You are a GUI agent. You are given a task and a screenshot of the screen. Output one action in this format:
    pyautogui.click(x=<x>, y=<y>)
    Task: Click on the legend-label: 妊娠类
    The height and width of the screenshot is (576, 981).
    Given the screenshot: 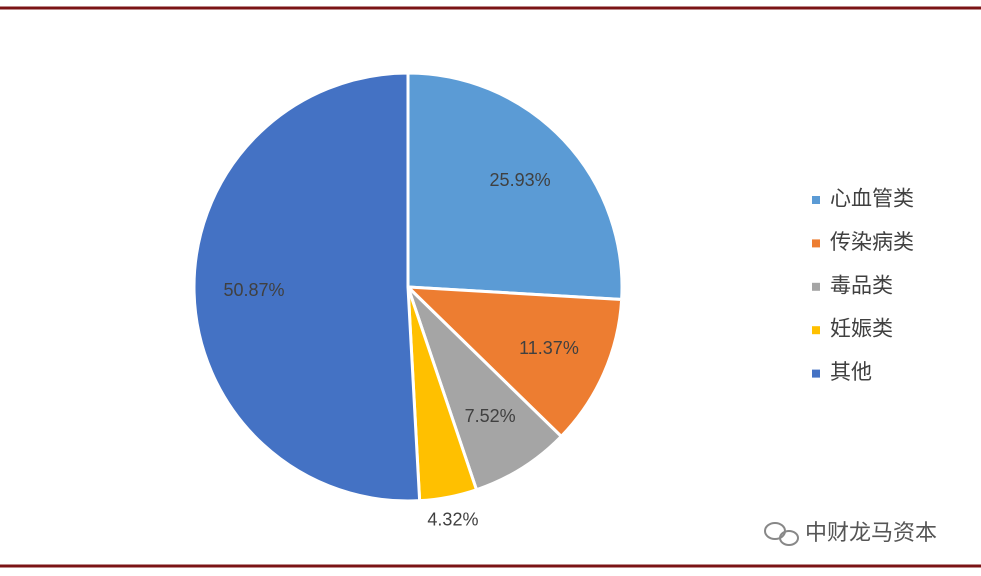 What is the action you would take?
    pyautogui.click(x=861, y=329)
    